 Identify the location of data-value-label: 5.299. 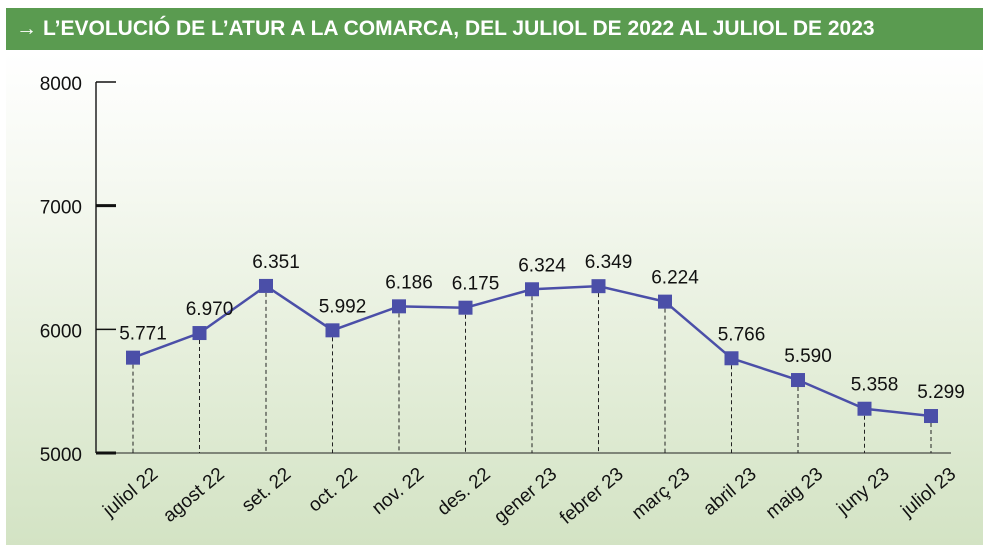
(941, 392).